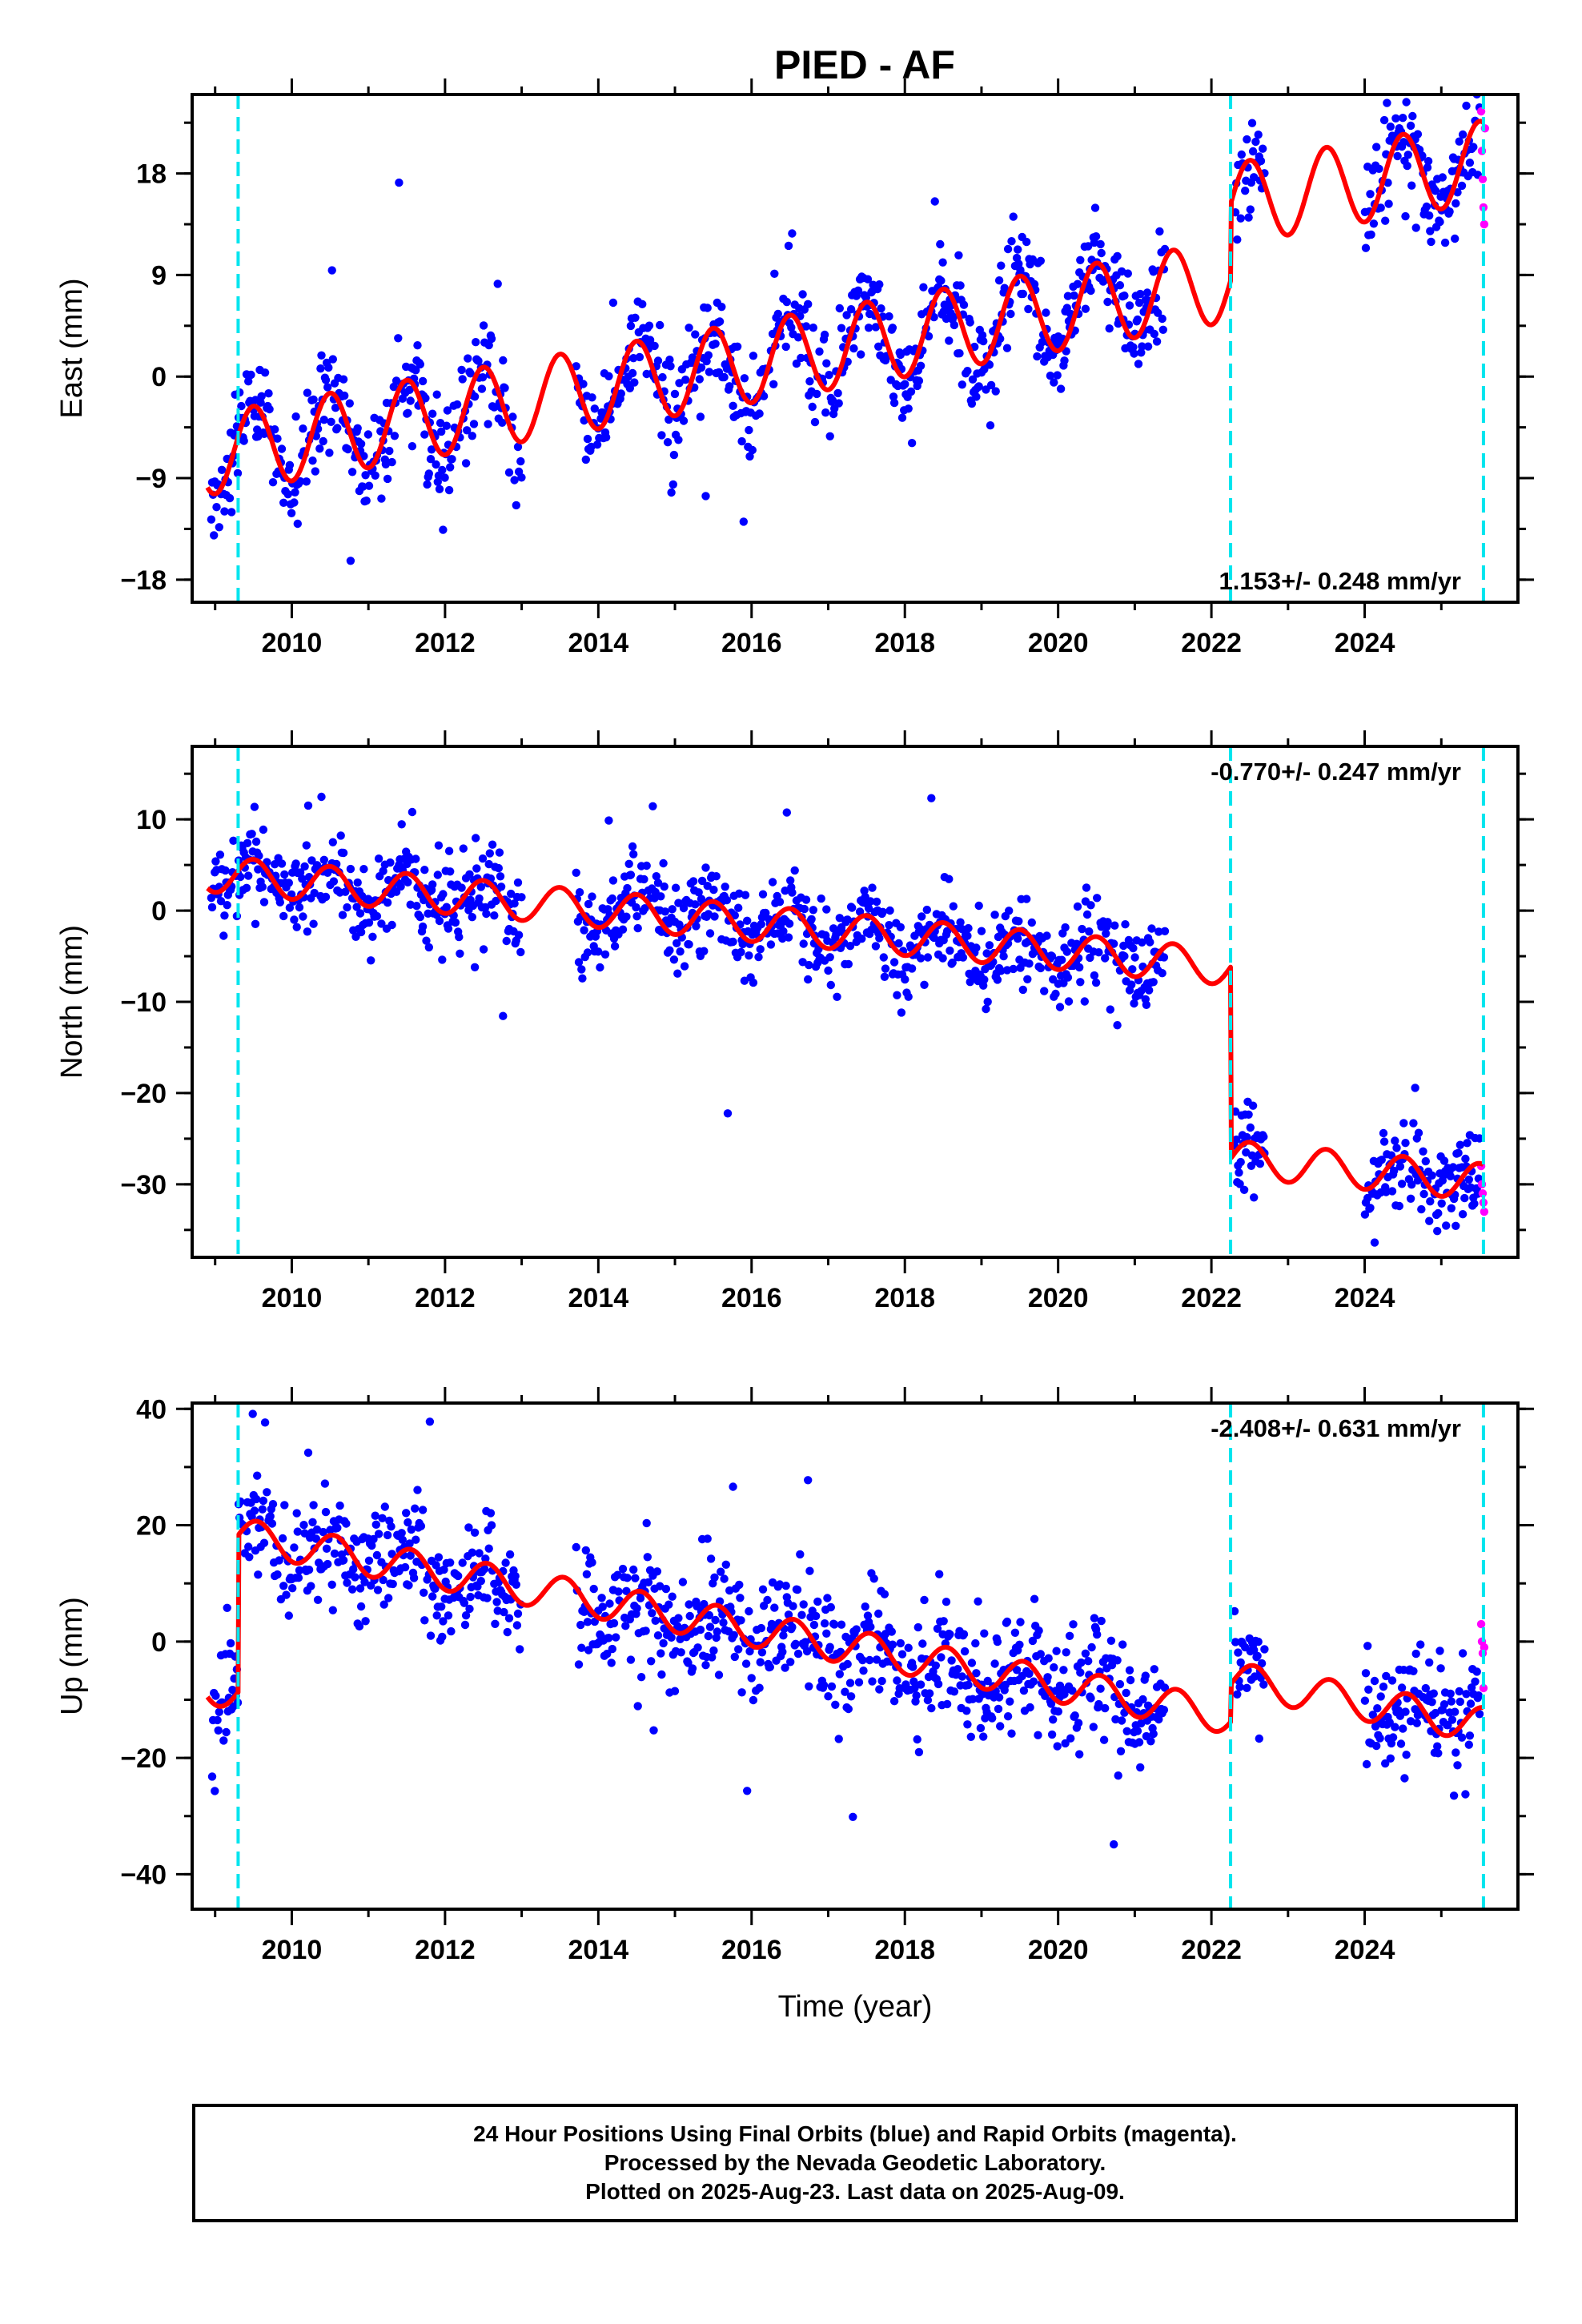  What do you see at coordinates (151, 174) in the screenshot?
I see `y-tick-label: 18` at bounding box center [151, 174].